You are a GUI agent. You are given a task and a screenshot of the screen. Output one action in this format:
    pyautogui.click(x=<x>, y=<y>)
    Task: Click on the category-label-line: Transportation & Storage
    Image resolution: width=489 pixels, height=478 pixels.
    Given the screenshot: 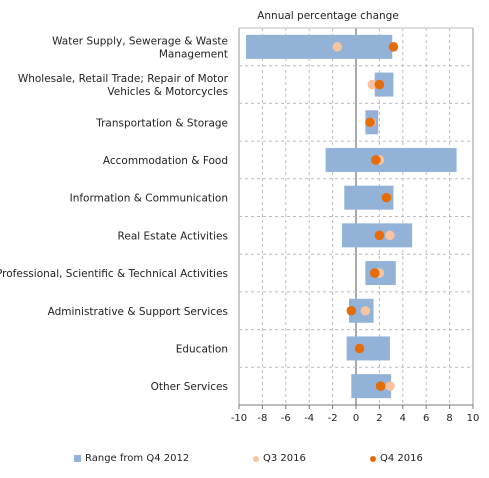 What is the action you would take?
    pyautogui.click(x=161, y=123)
    